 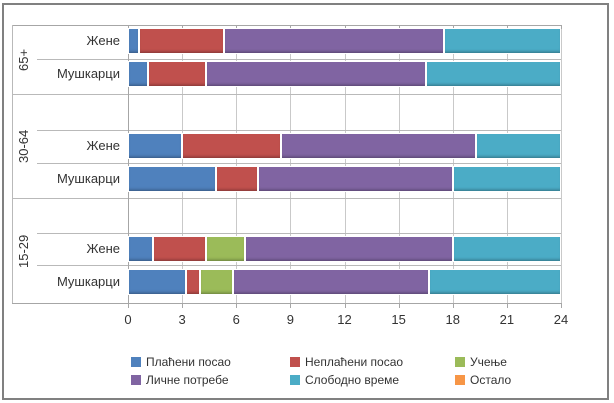 What do you see at coordinates (182, 319) in the screenshot?
I see `x-tick-label: 3` at bounding box center [182, 319].